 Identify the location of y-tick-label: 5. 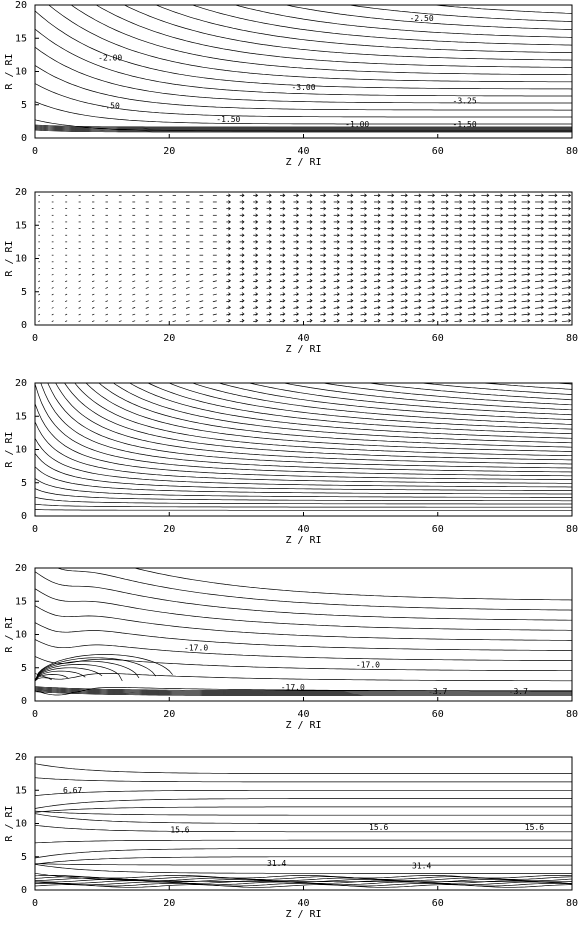
(24, 105).